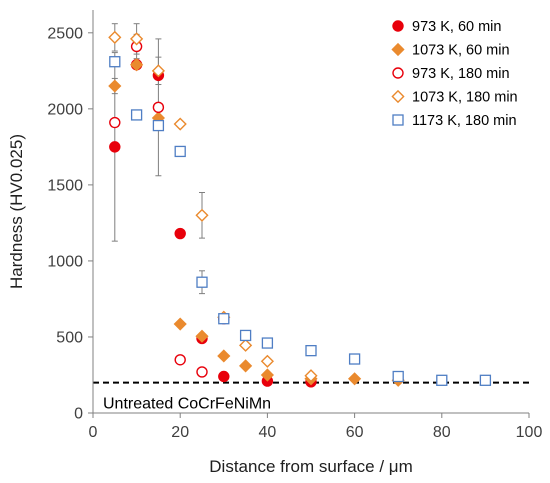 The height and width of the screenshot is (483, 550). What do you see at coordinates (93, 432) in the screenshot?
I see `x-tick-label: 0` at bounding box center [93, 432].